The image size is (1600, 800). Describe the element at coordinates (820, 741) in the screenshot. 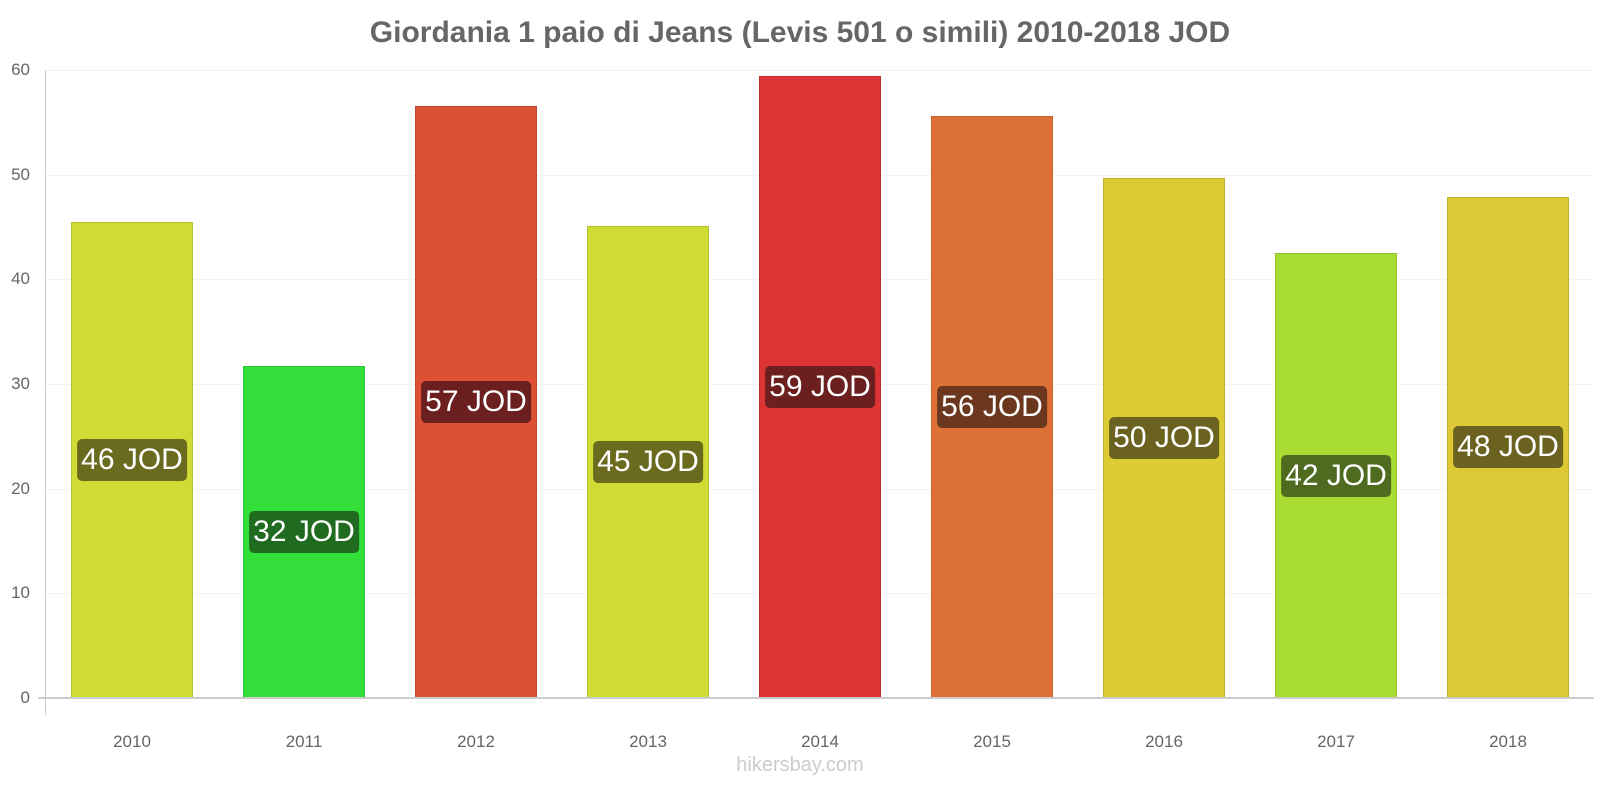

I see `x-tick-label: 2014` at that location.